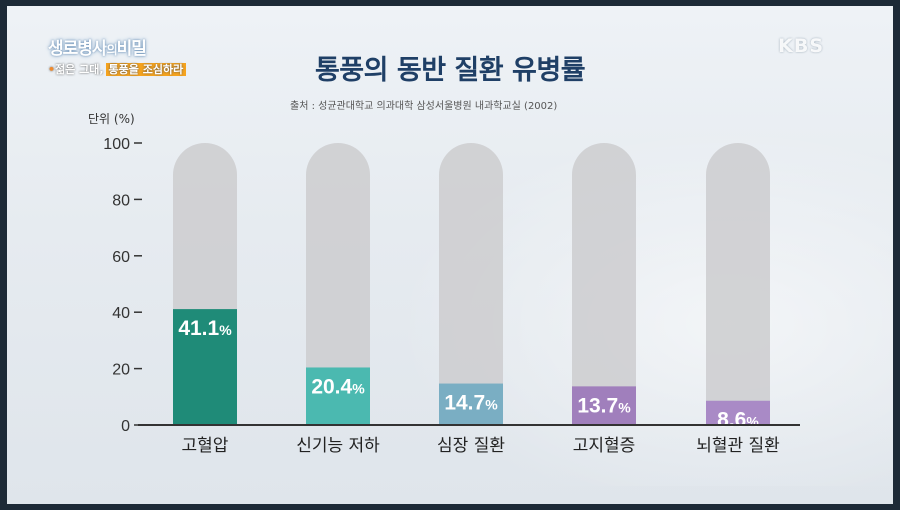  I want to click on y-tick-label: 40, so click(121, 313).